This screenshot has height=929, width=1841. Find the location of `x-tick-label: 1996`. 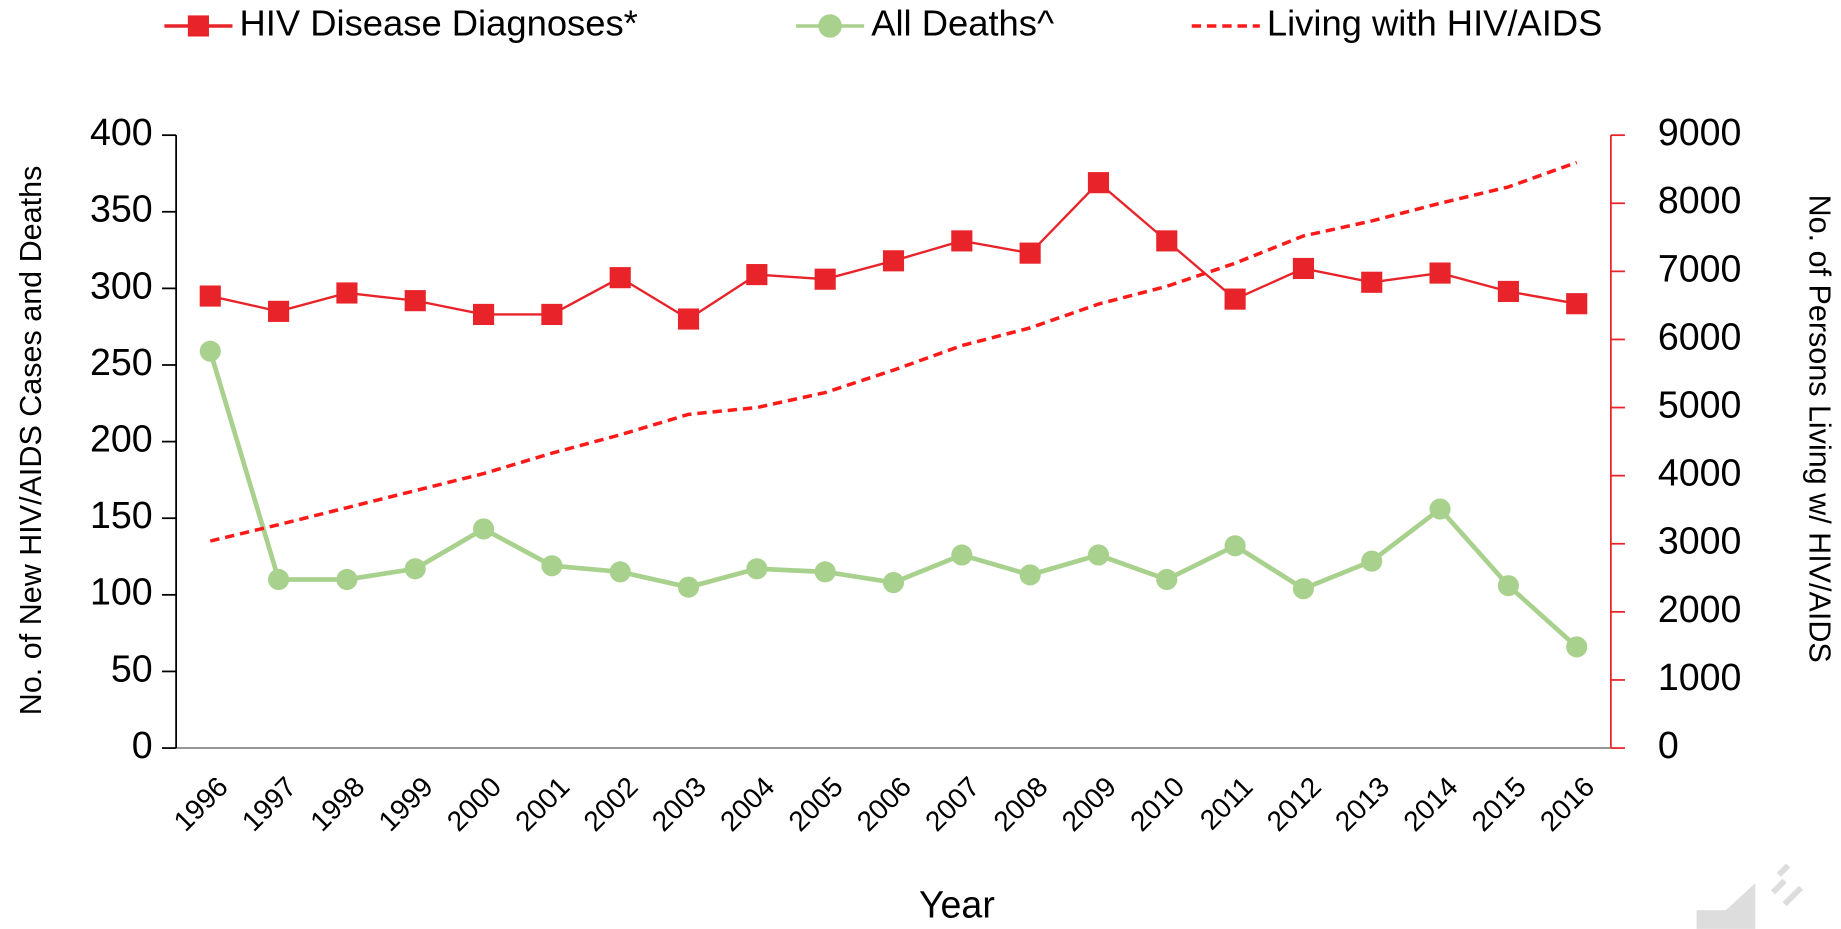

x-tick-label: 1996 is located at coordinates (200, 803).